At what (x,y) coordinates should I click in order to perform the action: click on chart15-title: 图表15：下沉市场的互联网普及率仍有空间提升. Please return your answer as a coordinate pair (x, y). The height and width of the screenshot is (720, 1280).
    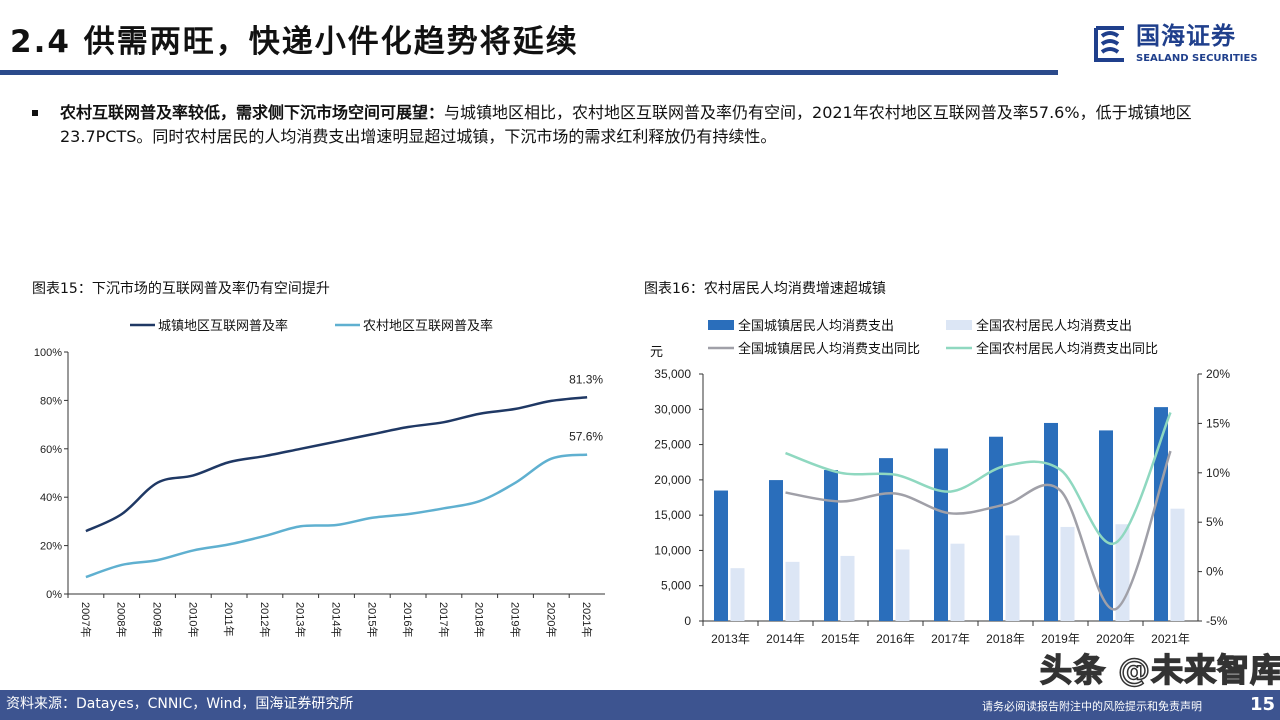
    Looking at the image, I should click on (181, 289).